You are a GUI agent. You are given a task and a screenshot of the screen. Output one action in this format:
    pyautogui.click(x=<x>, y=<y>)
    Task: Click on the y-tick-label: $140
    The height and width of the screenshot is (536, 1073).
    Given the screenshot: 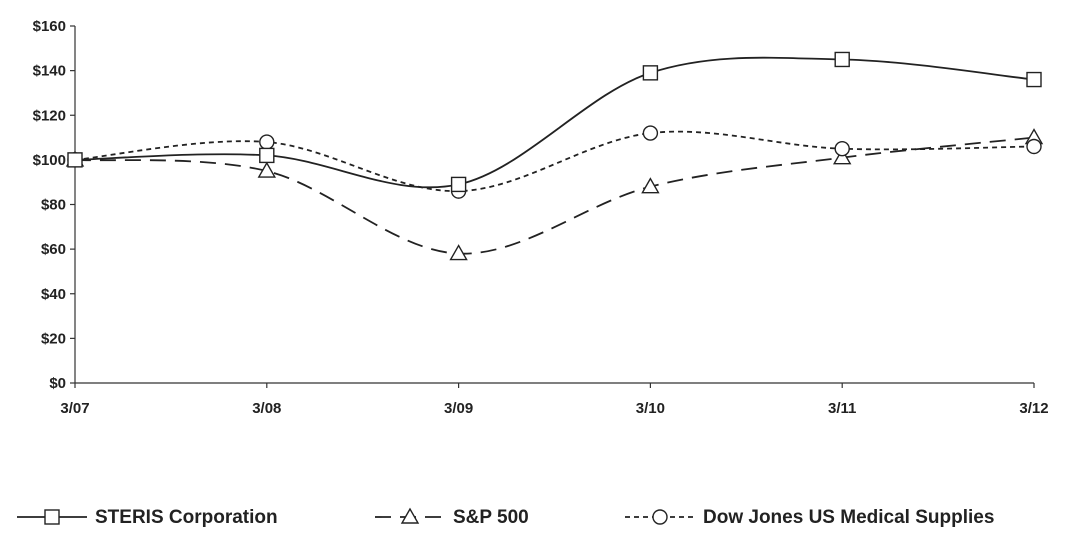 What is the action you would take?
    pyautogui.click(x=49, y=71)
    